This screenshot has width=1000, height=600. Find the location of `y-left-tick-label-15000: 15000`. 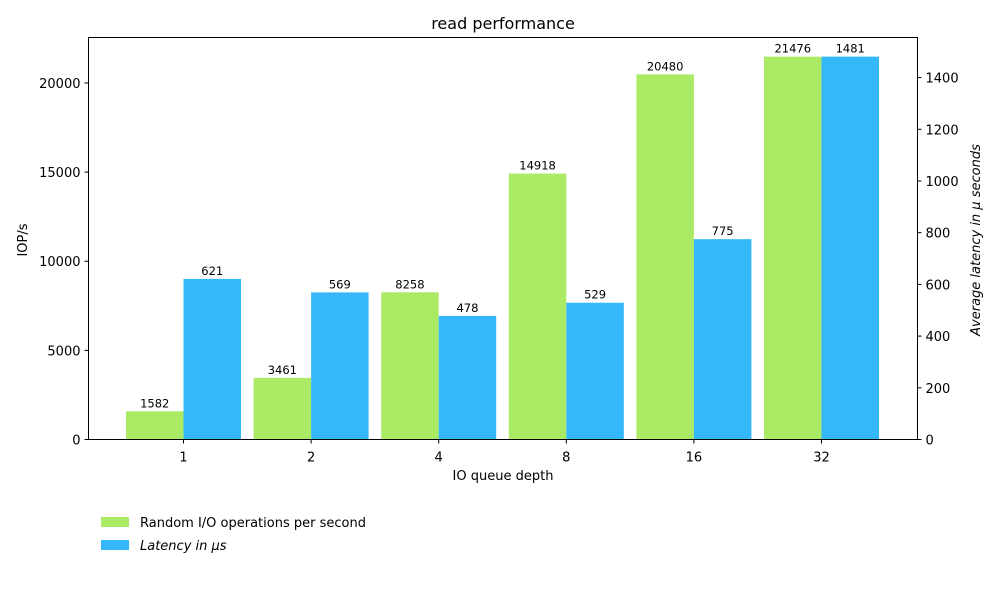

y-left-tick-label-15000: 15000 is located at coordinates (59, 173).